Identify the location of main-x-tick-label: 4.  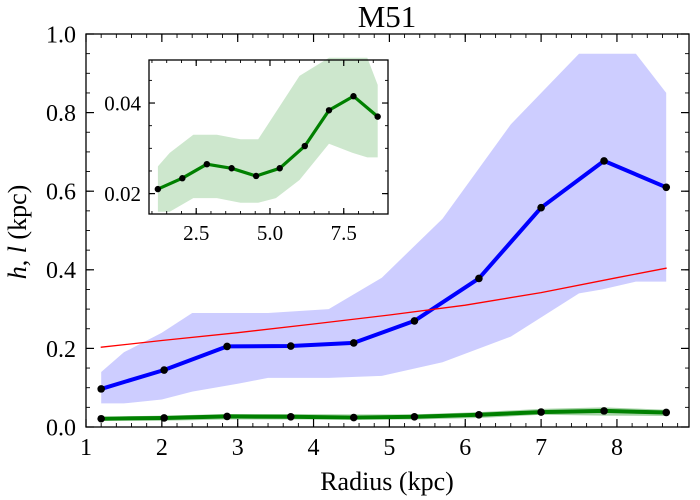
(314, 448).